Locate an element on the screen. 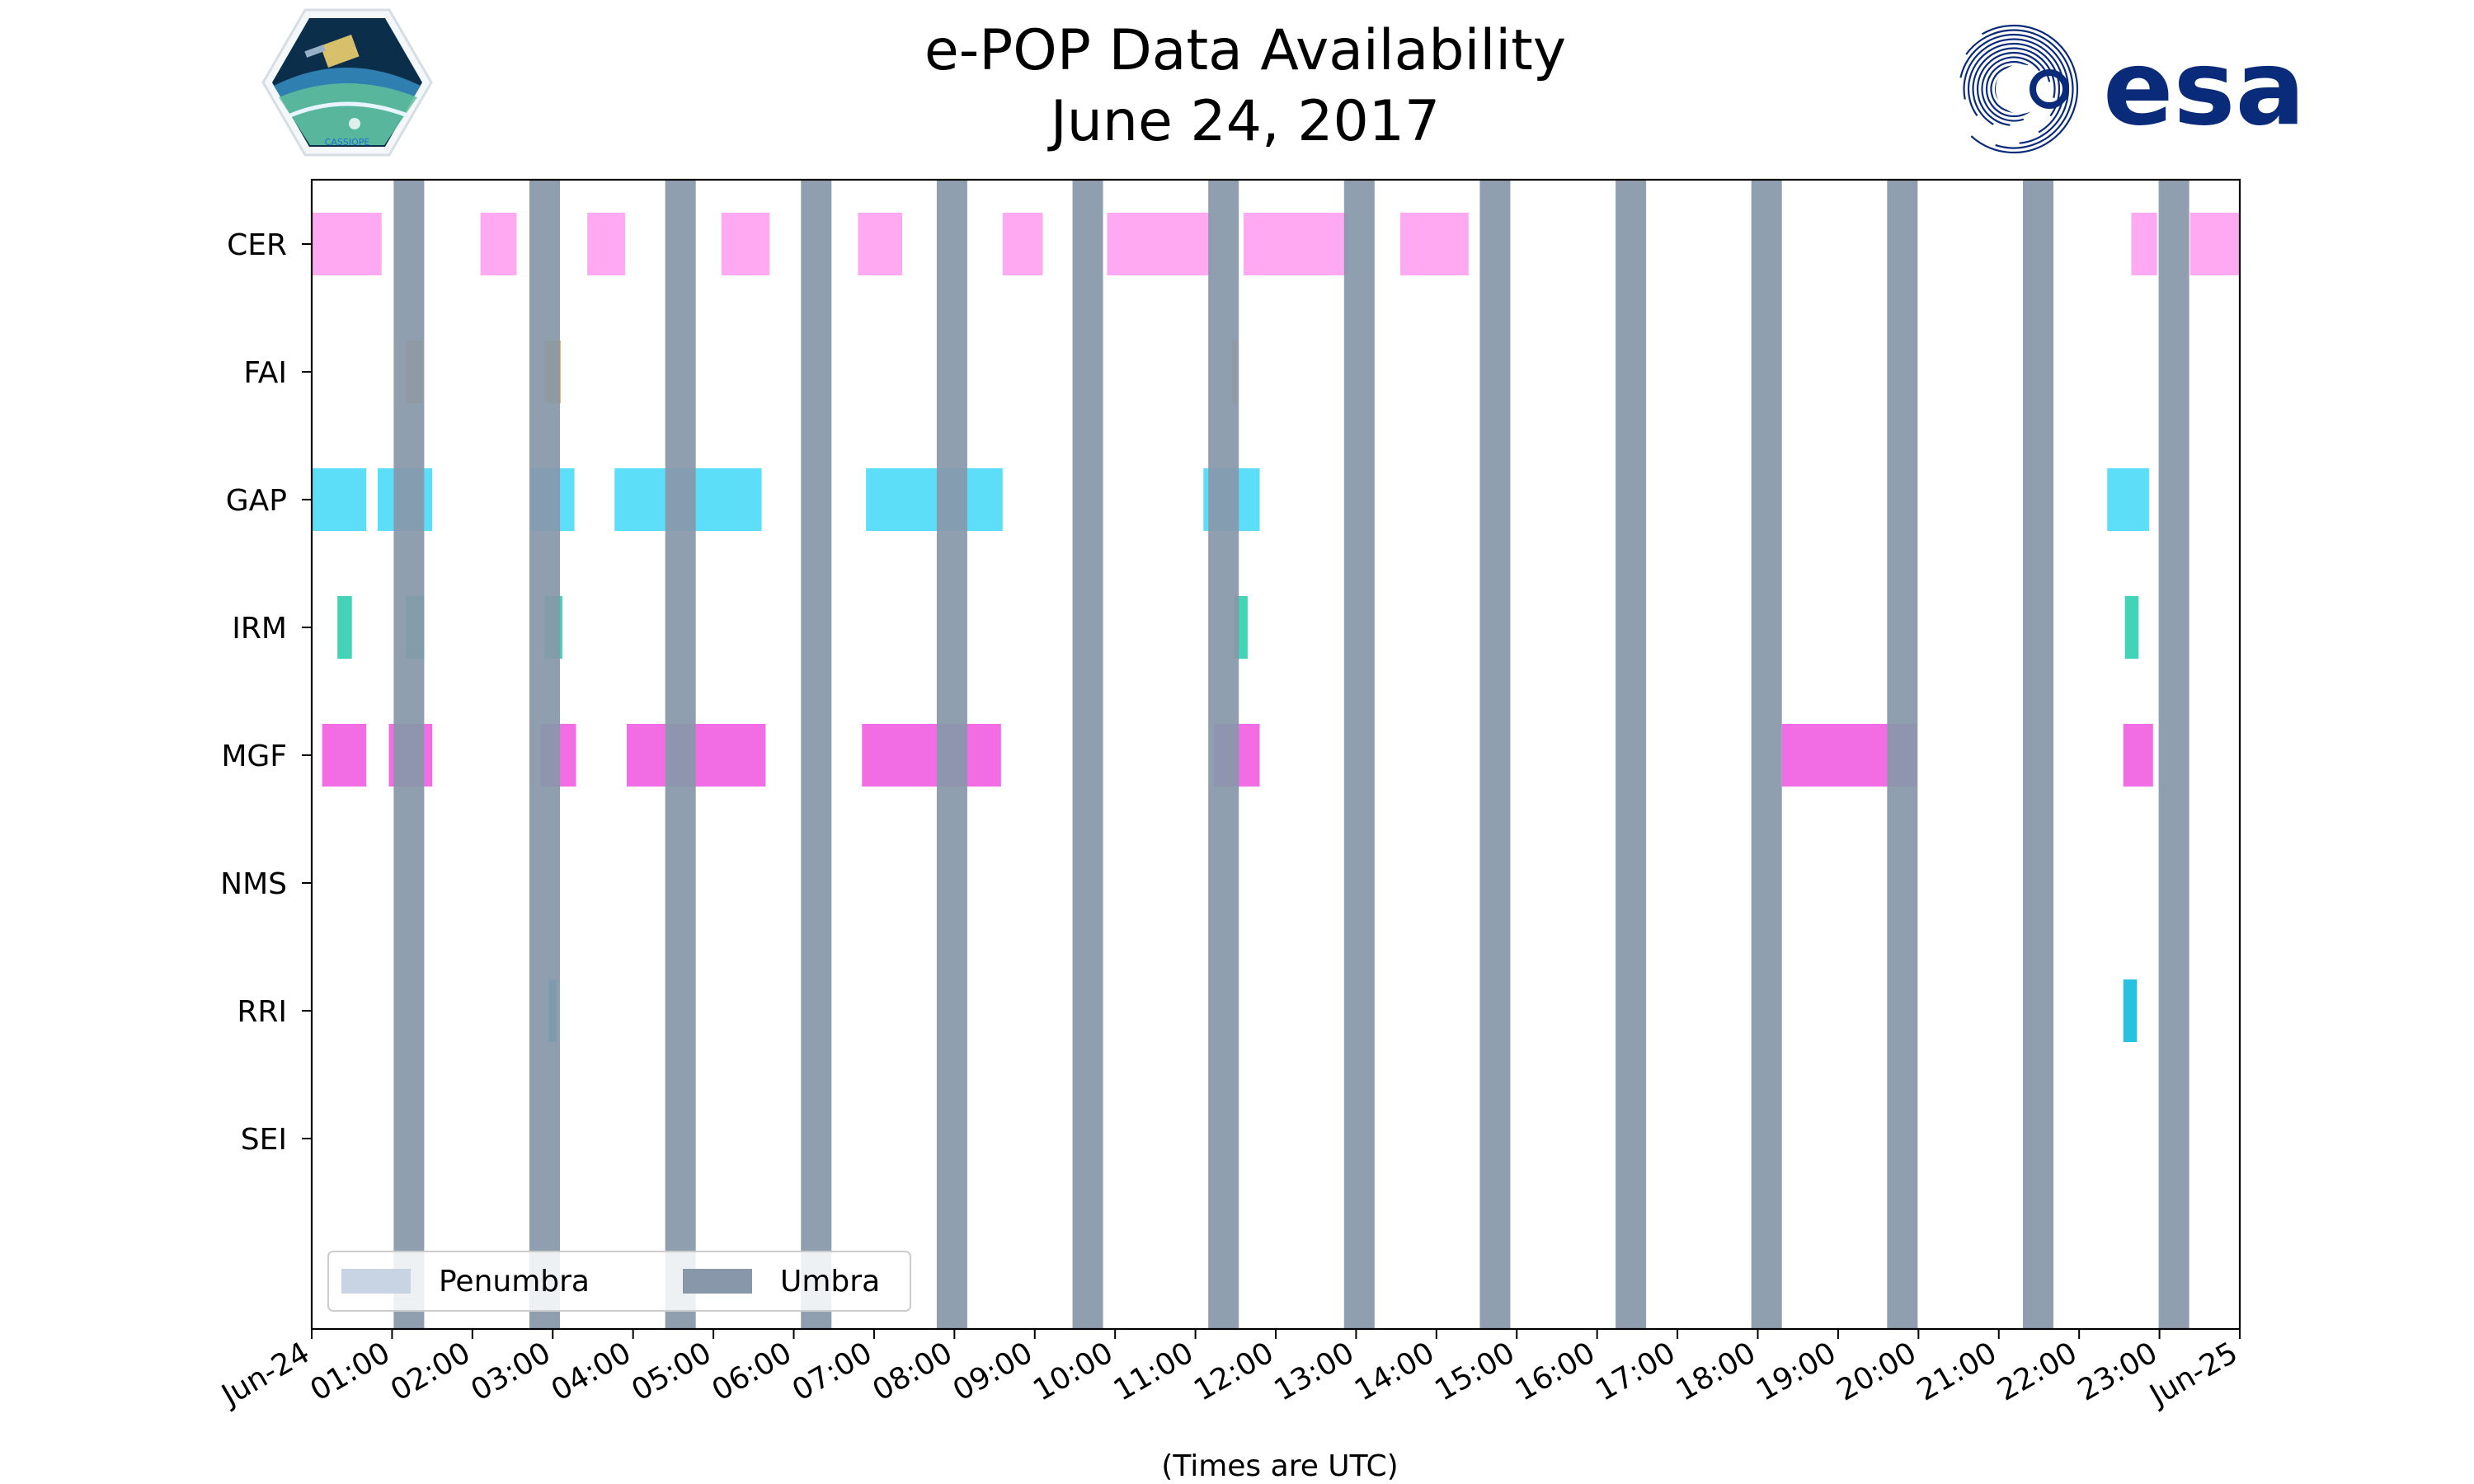 The width and height of the screenshot is (2474, 1484). x-tick-label: 14:00 is located at coordinates (1394, 1371).